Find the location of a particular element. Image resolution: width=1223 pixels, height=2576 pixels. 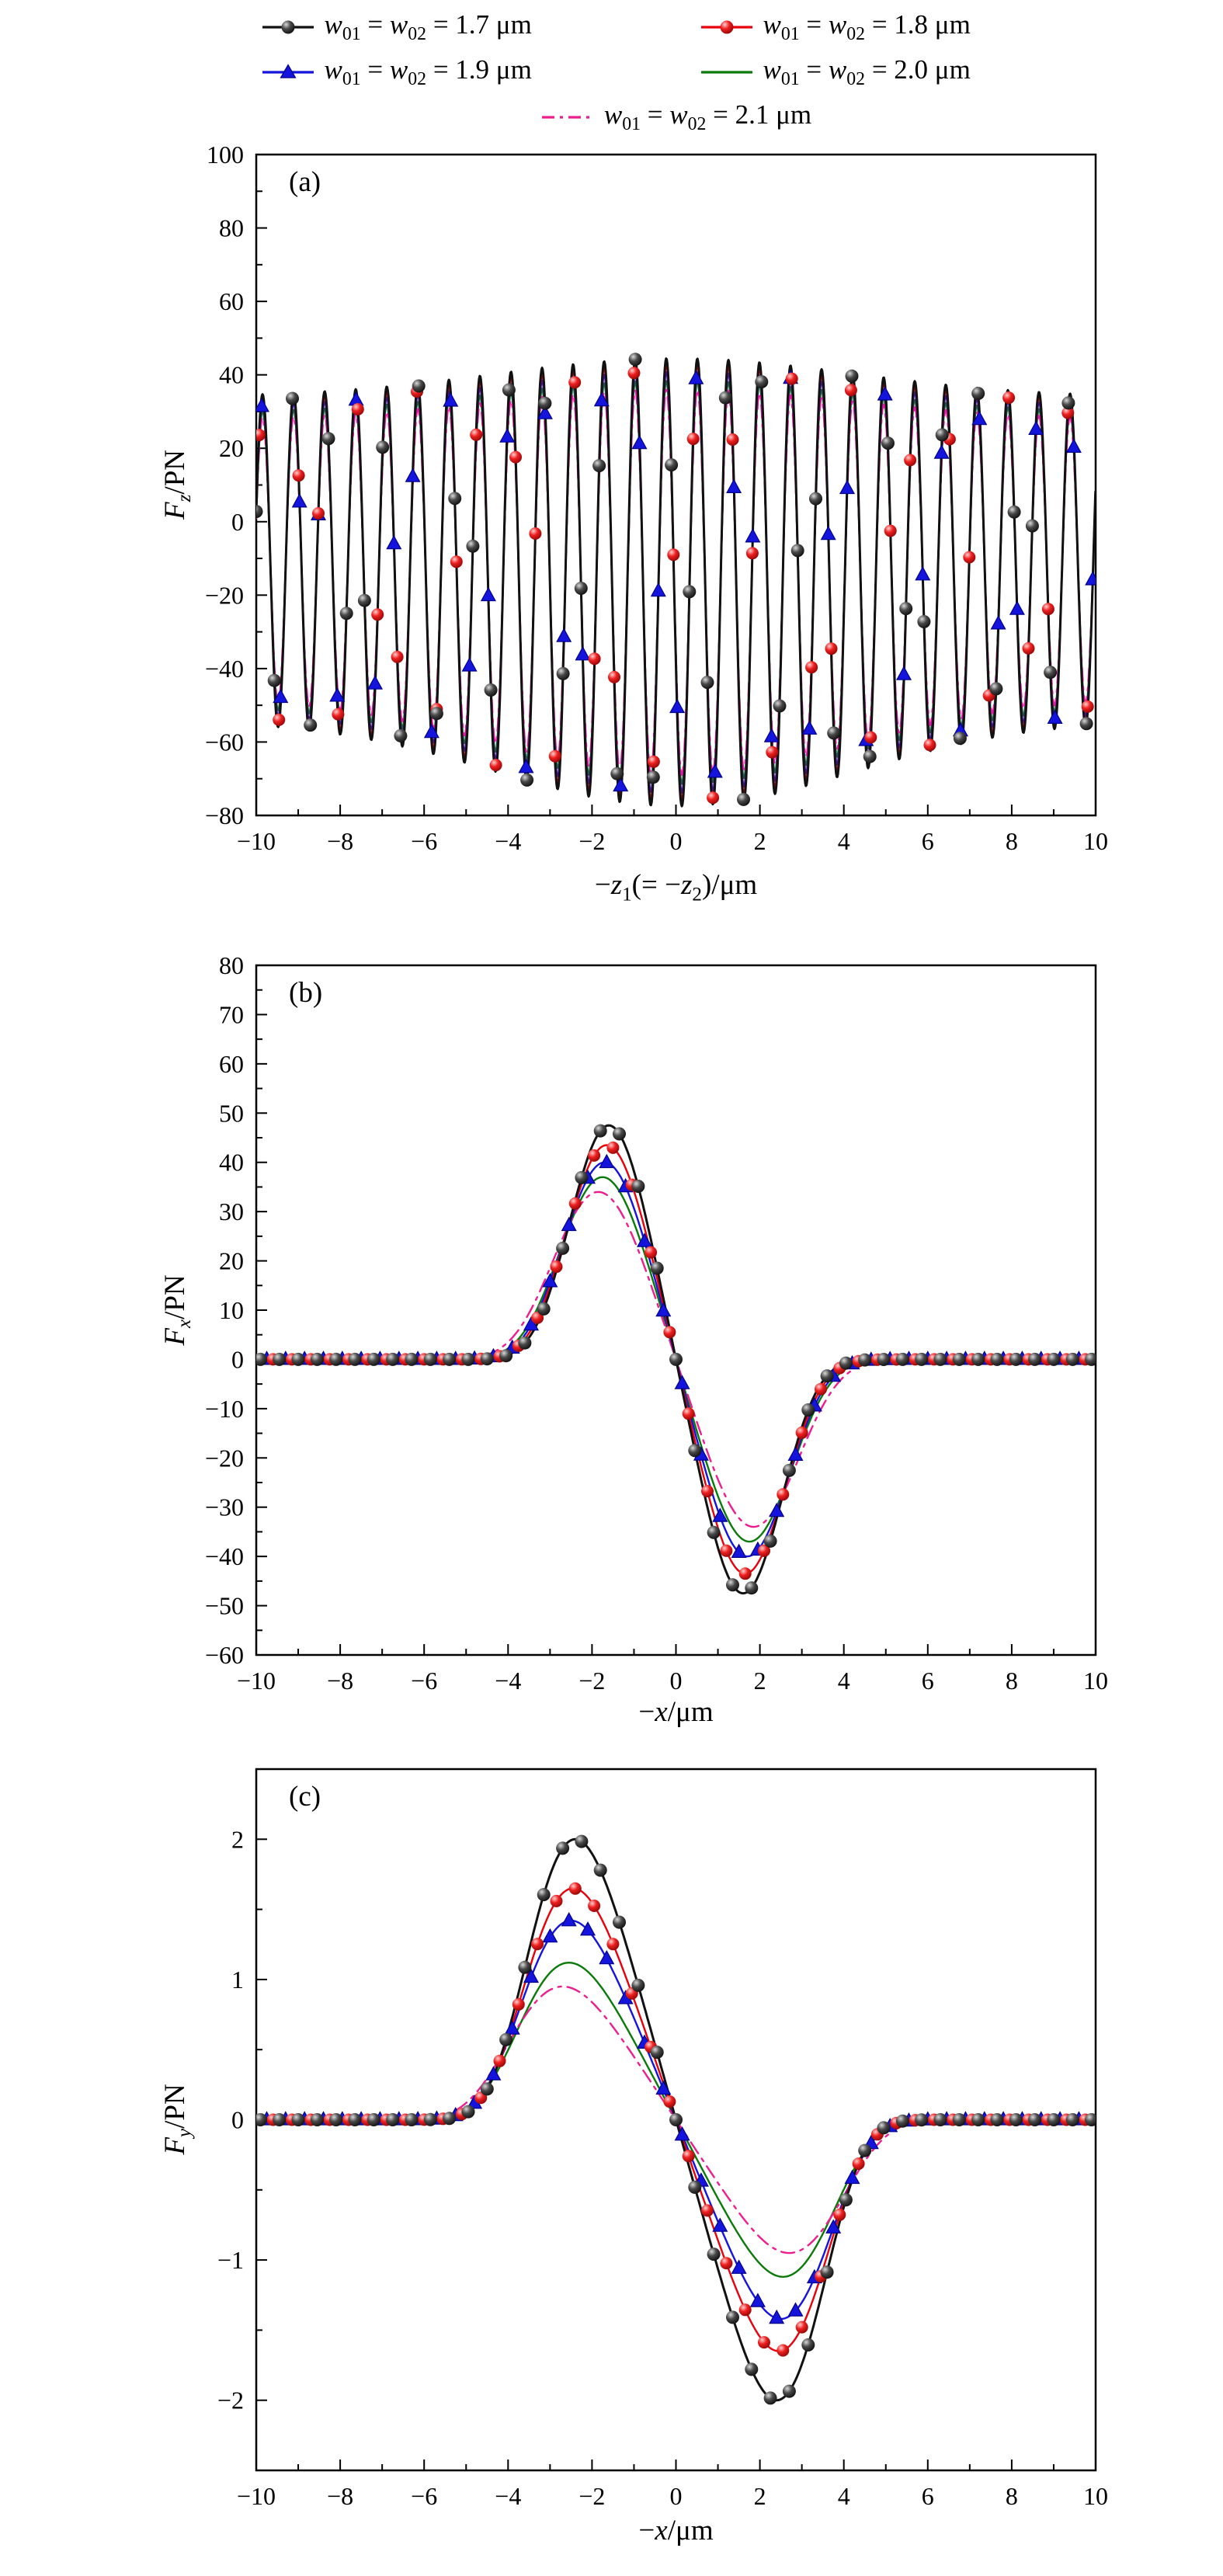

panel-b-y-axis-label: Fx/PN is located at coordinates (177, 1310).